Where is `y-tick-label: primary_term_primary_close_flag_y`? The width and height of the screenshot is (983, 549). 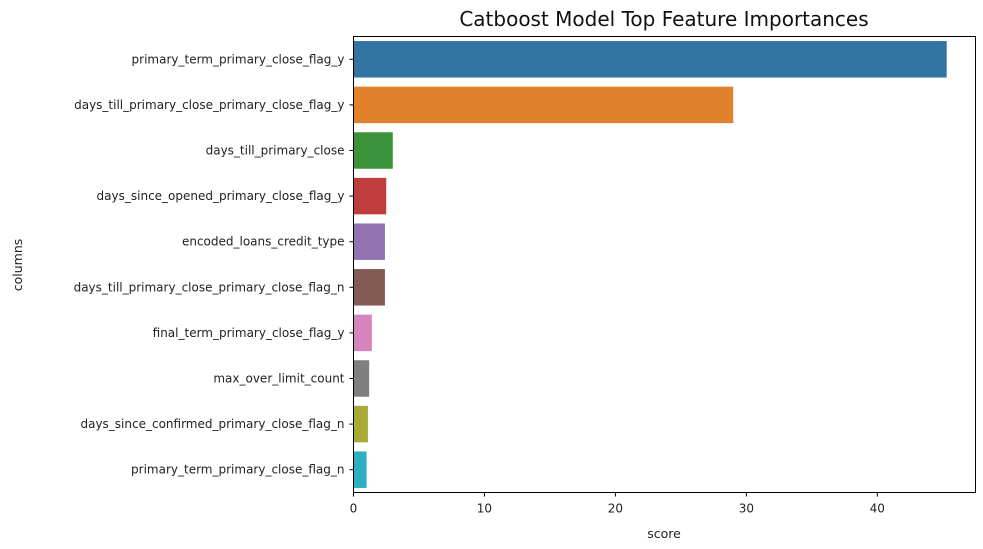
y-tick-label: primary_term_primary_close_flag_y is located at coordinates (238, 59).